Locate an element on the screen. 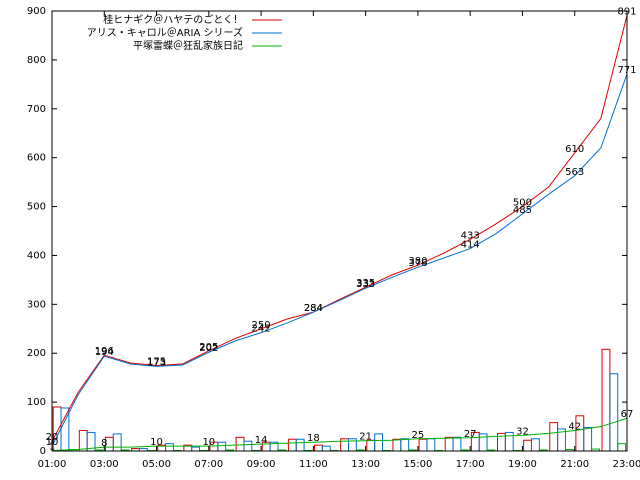 The height and width of the screenshot is (480, 640). data-label: 242 is located at coordinates (261, 329).